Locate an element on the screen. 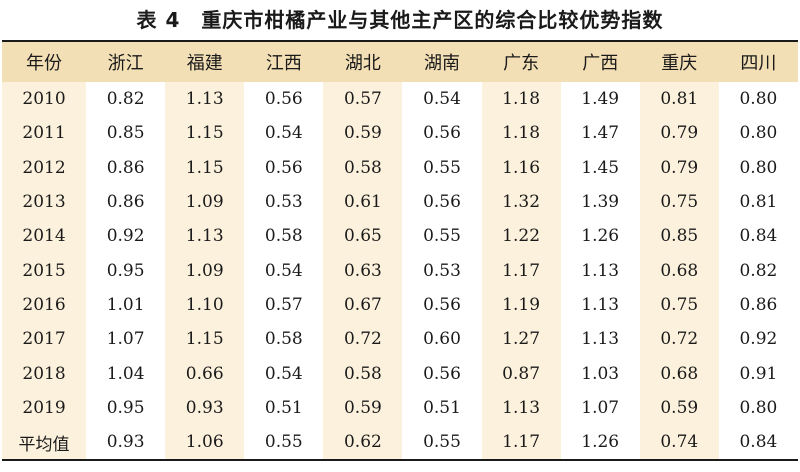 Image resolution: width=800 pixels, height=472 pixels. table-row: 2018 1.04 0.66 0.54 0.58 0.56 0.87 1.03 0.68 0.91 is located at coordinates (400, 373).